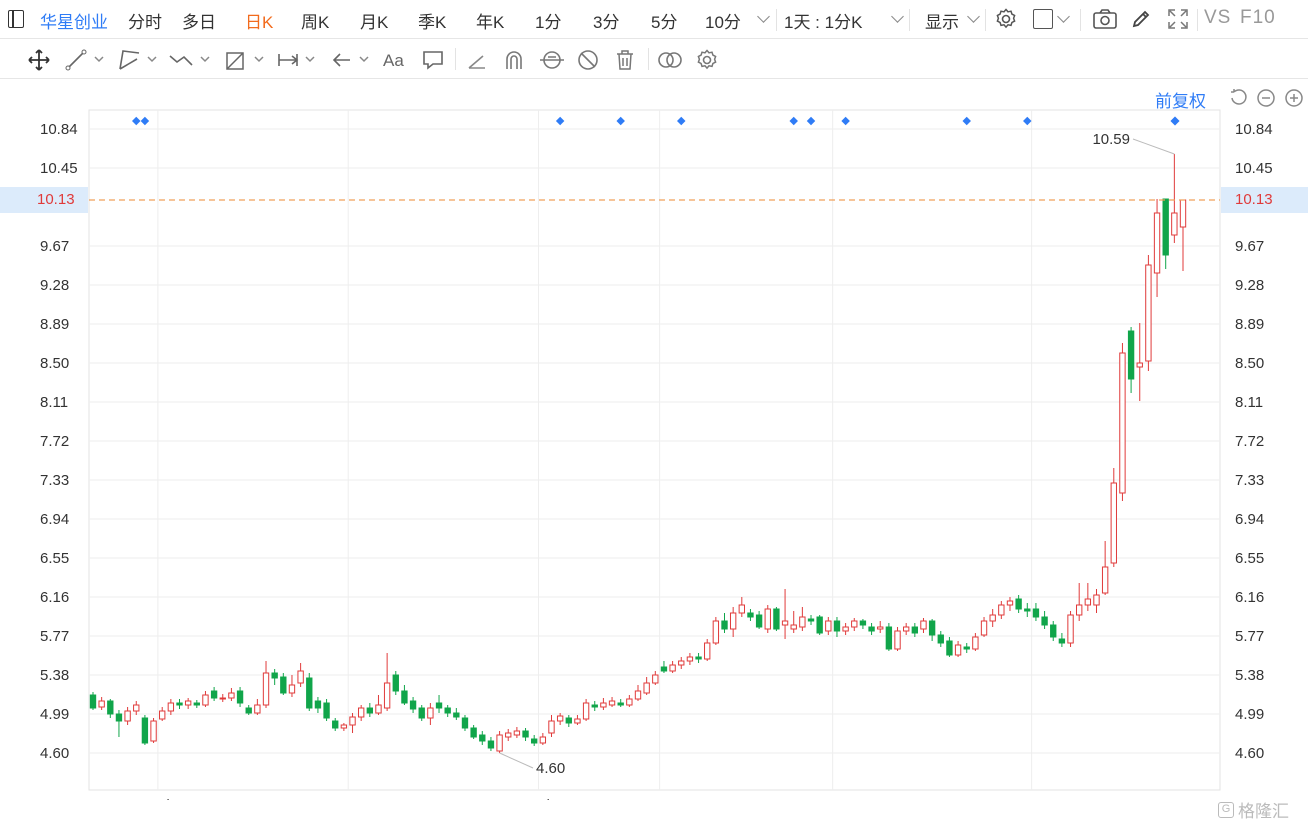 This screenshot has height=826, width=1308. What do you see at coordinates (823, 22) in the screenshot?
I see `interval-select: 1天 : 1分K` at bounding box center [823, 22].